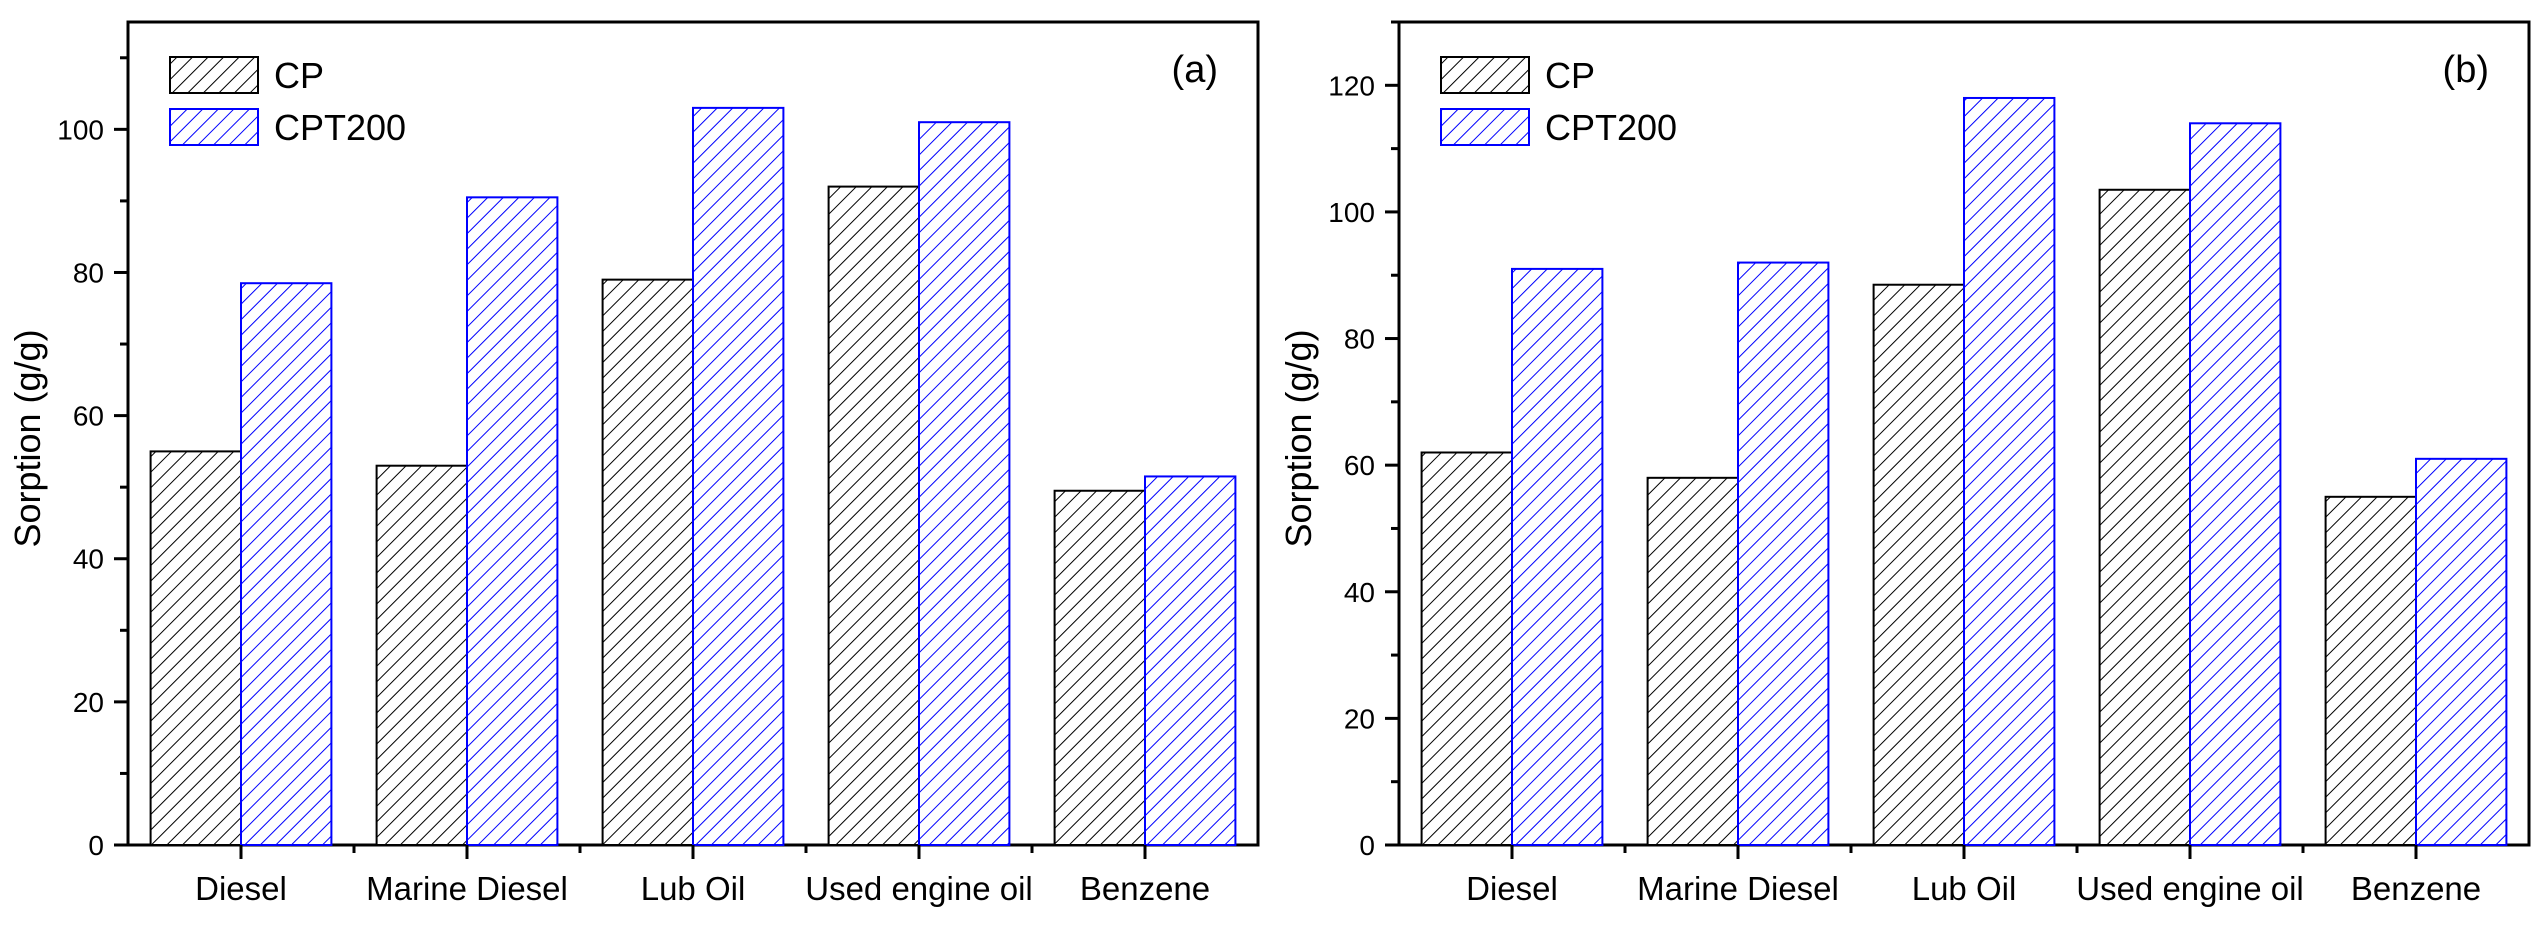 Image resolution: width=2543 pixels, height=933 pixels. Describe the element at coordinates (1351, 85) in the screenshot. I see `y-tick-label: 120` at that location.